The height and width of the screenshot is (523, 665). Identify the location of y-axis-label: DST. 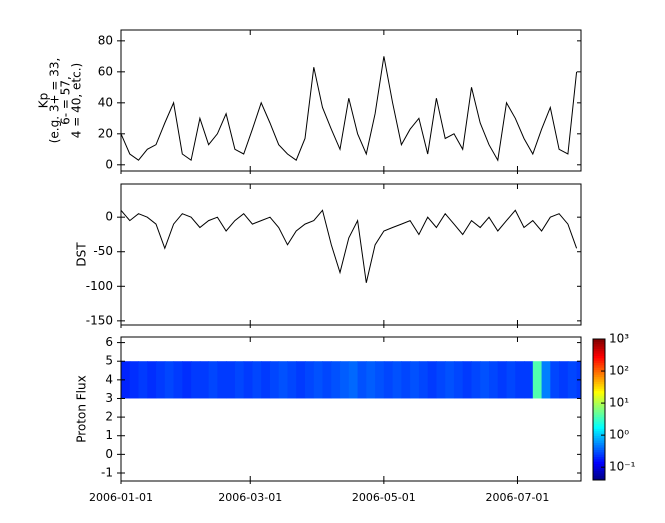
(82, 254).